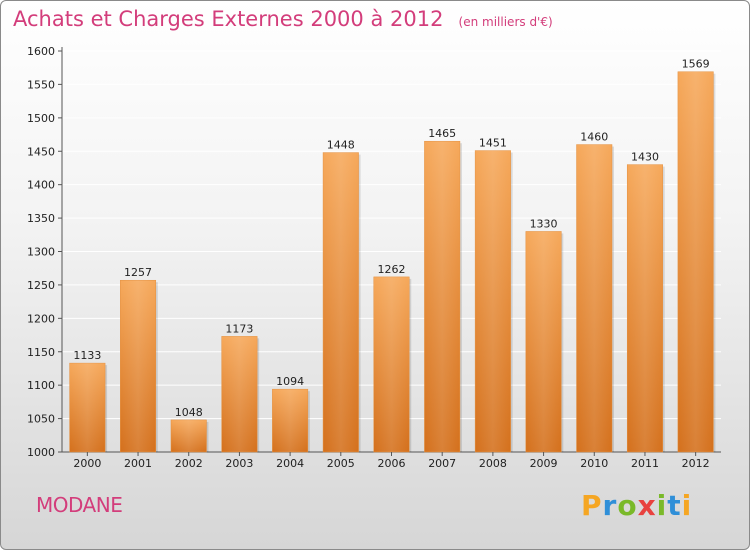 Image resolution: width=750 pixels, height=550 pixels. What do you see at coordinates (544, 463) in the screenshot?
I see `x-tick-label: 2009` at bounding box center [544, 463].